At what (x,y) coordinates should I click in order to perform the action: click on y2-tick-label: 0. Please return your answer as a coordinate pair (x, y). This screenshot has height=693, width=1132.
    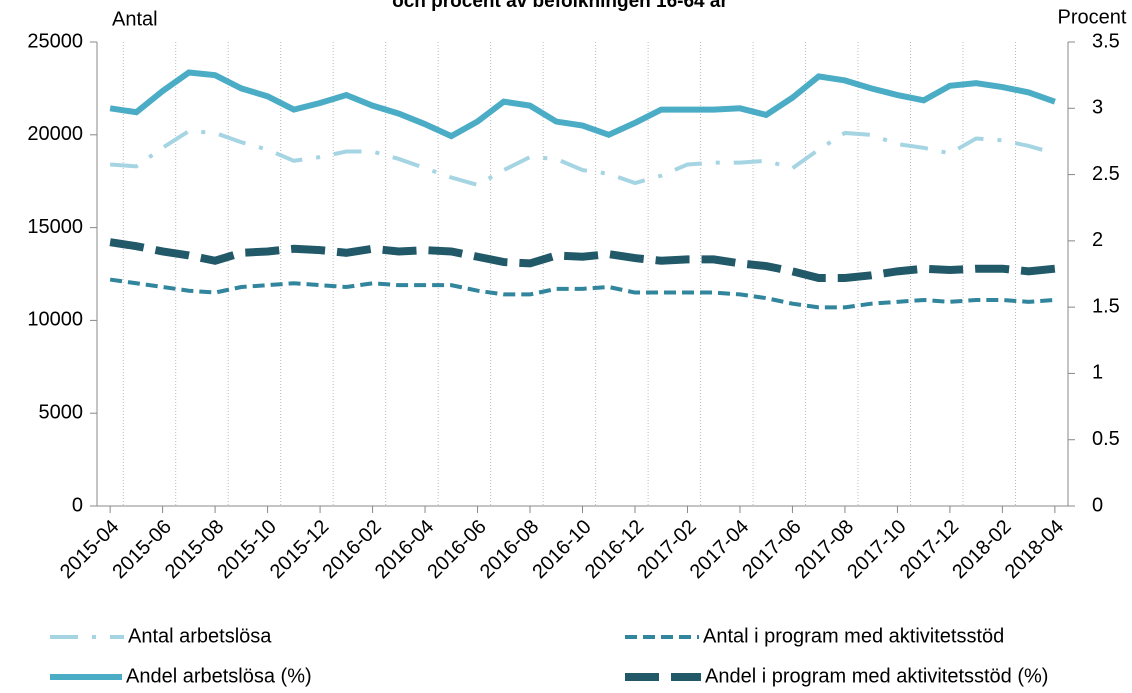
    Looking at the image, I should click on (1097, 505).